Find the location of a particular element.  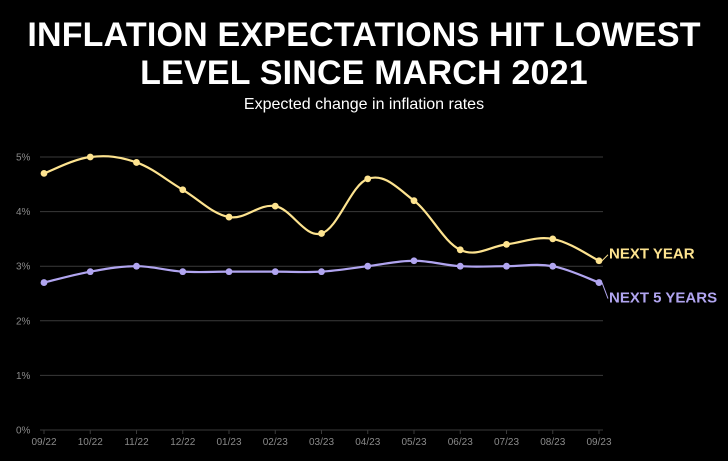

y-tick-label: 5% is located at coordinates (23, 158).